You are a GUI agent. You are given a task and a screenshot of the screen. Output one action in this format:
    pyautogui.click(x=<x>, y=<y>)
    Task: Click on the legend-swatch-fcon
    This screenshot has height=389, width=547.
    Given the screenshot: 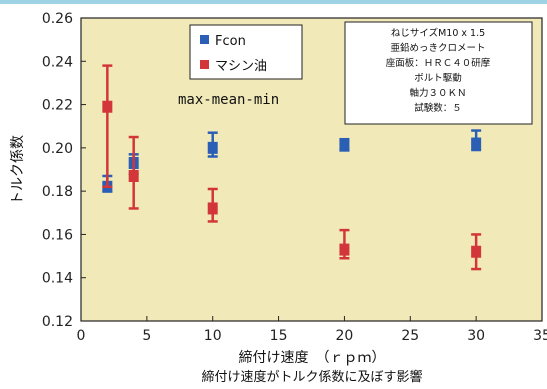 What is the action you would take?
    pyautogui.click(x=204, y=39)
    